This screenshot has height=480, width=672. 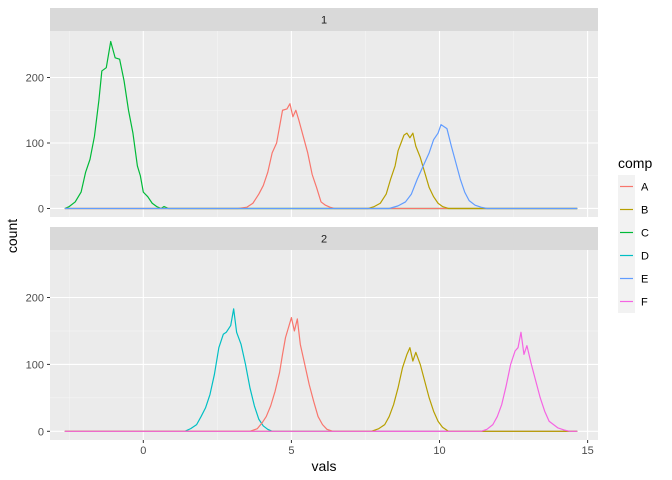 What do you see at coordinates (633, 209) in the screenshot?
I see `legend-item-B: B` at bounding box center [633, 209].